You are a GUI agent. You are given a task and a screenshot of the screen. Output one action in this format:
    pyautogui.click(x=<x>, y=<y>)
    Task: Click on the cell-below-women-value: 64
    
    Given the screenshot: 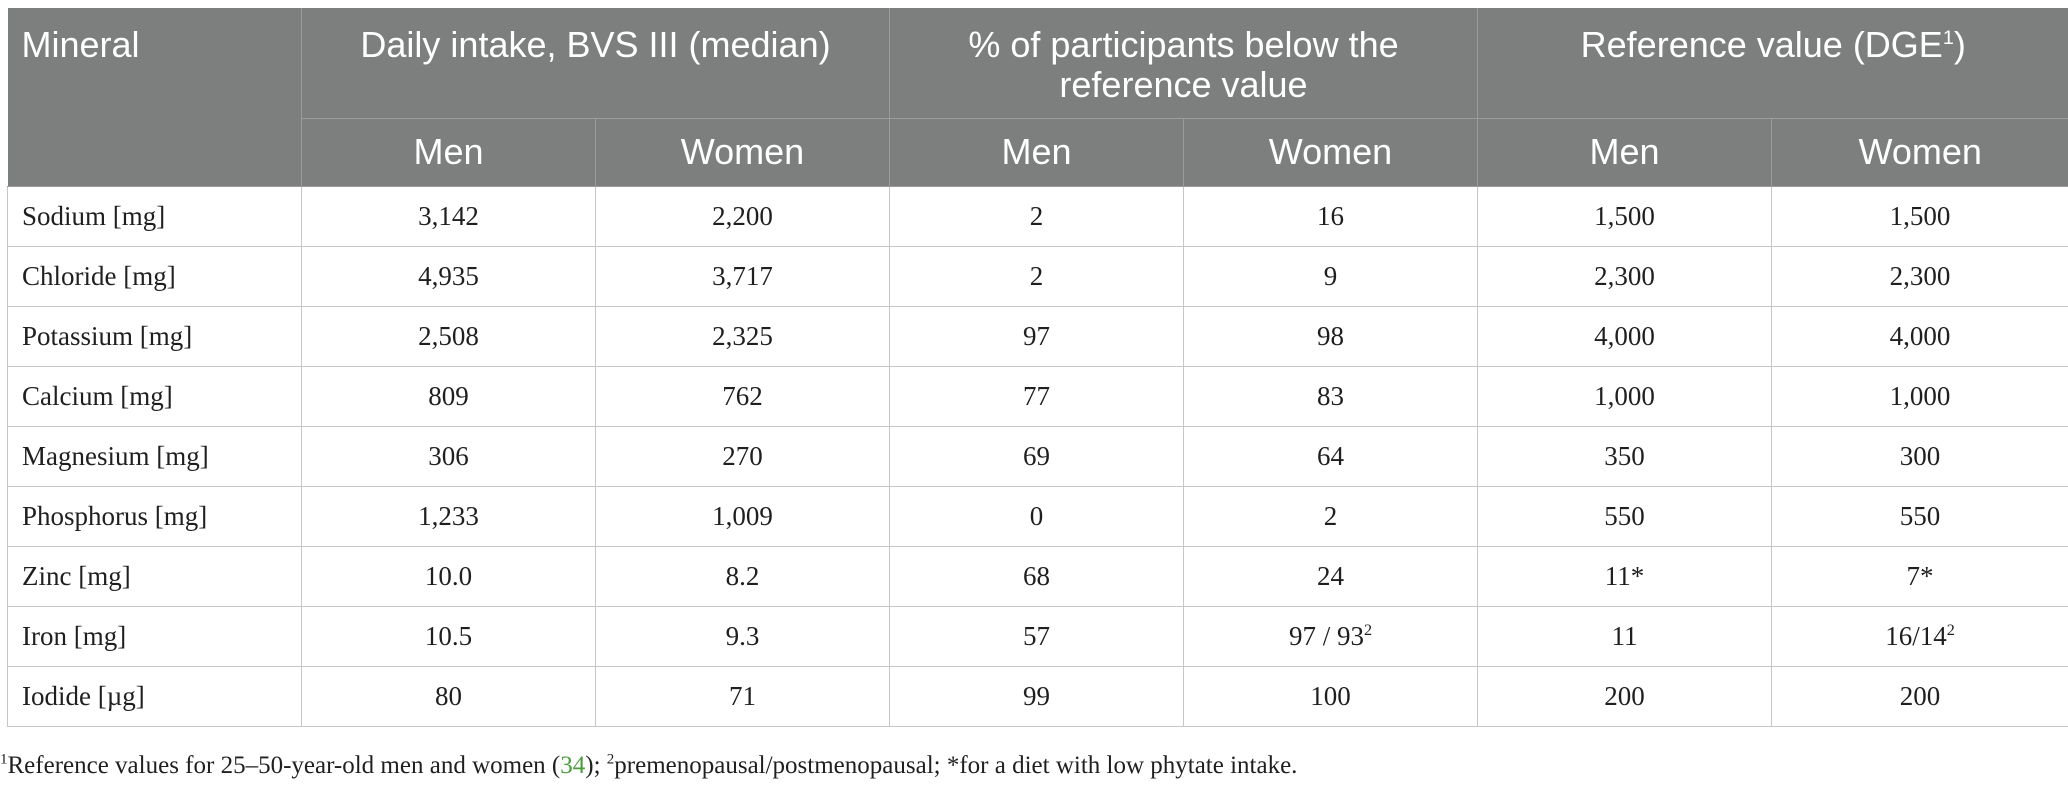 What is the action you would take?
    pyautogui.click(x=1330, y=455)
    